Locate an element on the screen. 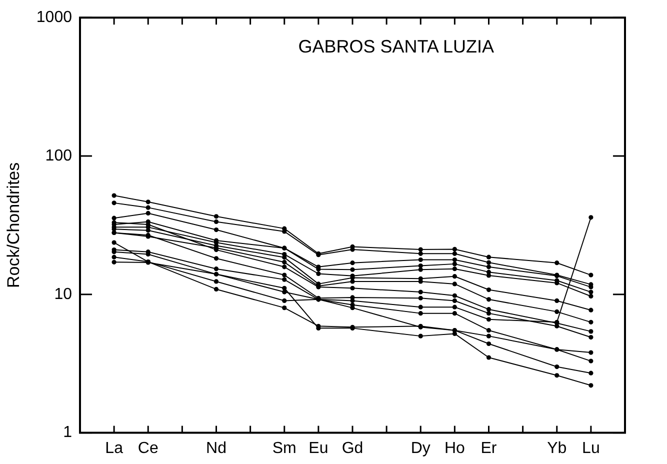 The image size is (667, 464). x-tick-label: Nd is located at coordinates (216, 448).